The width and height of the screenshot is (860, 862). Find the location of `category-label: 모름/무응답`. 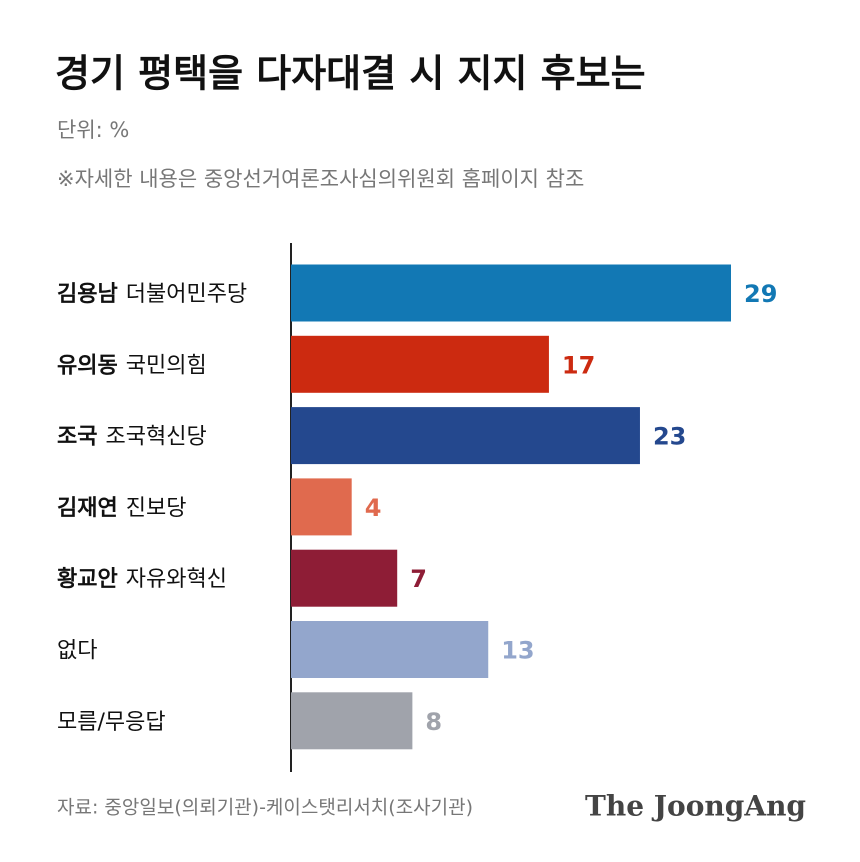

category-label: 모름/무응답 is located at coordinates (111, 722).